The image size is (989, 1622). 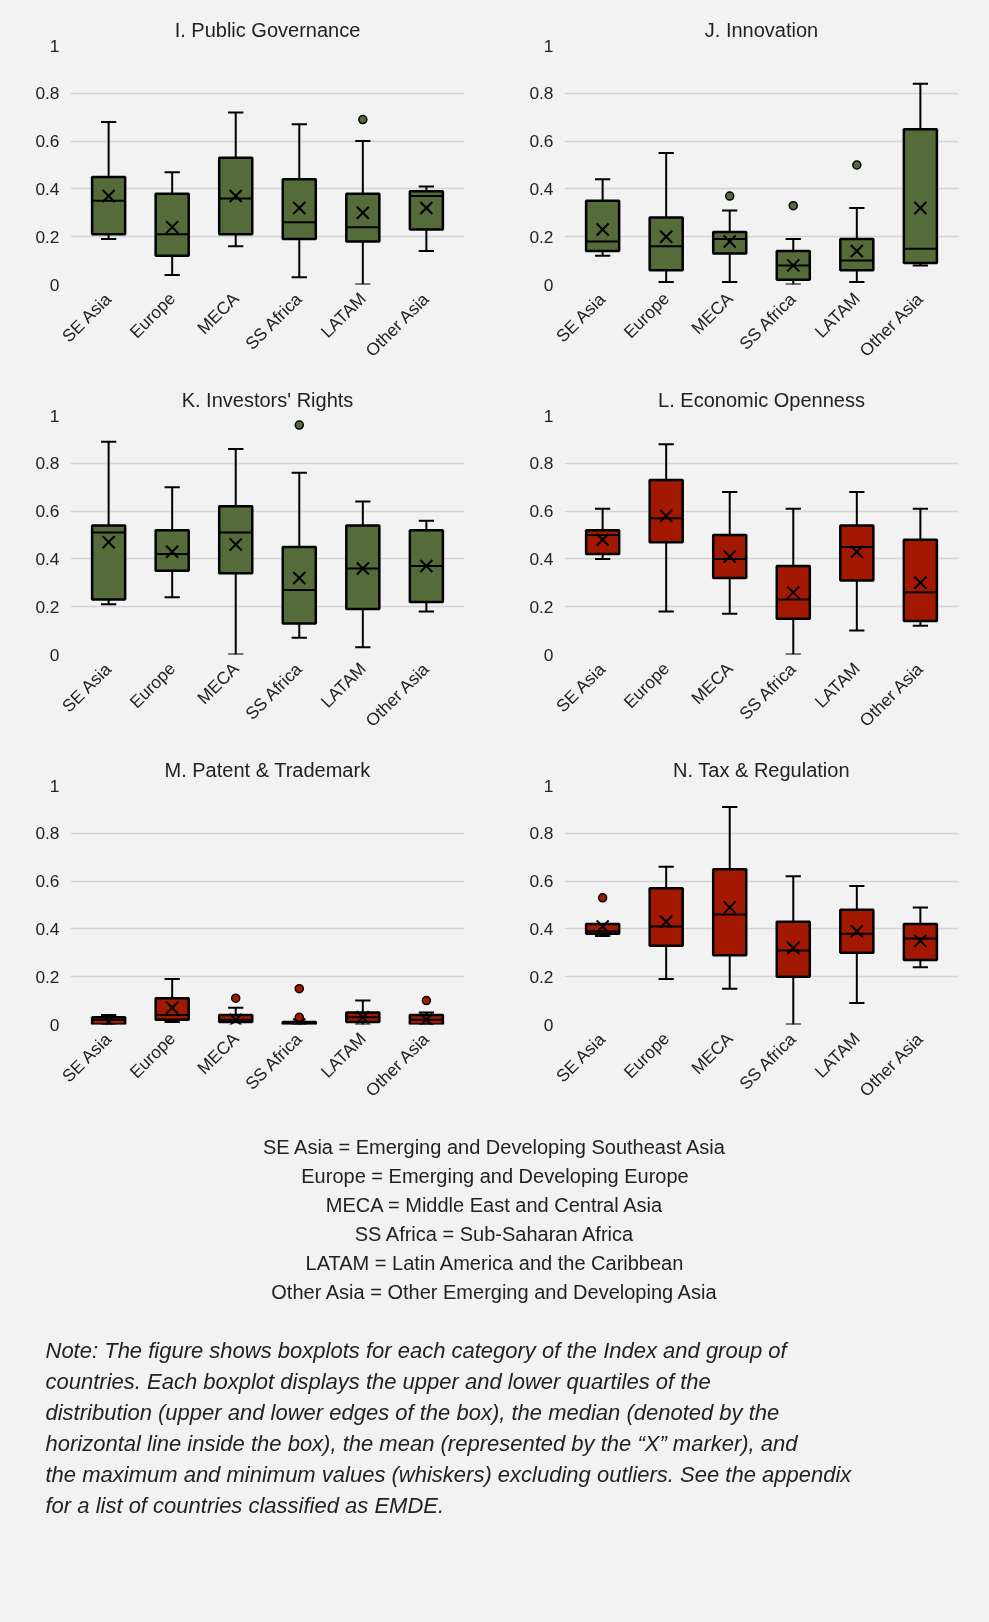 What do you see at coordinates (494, 1204) in the screenshot?
I see `text: MECA = Middle East and Central Asia` at bounding box center [494, 1204].